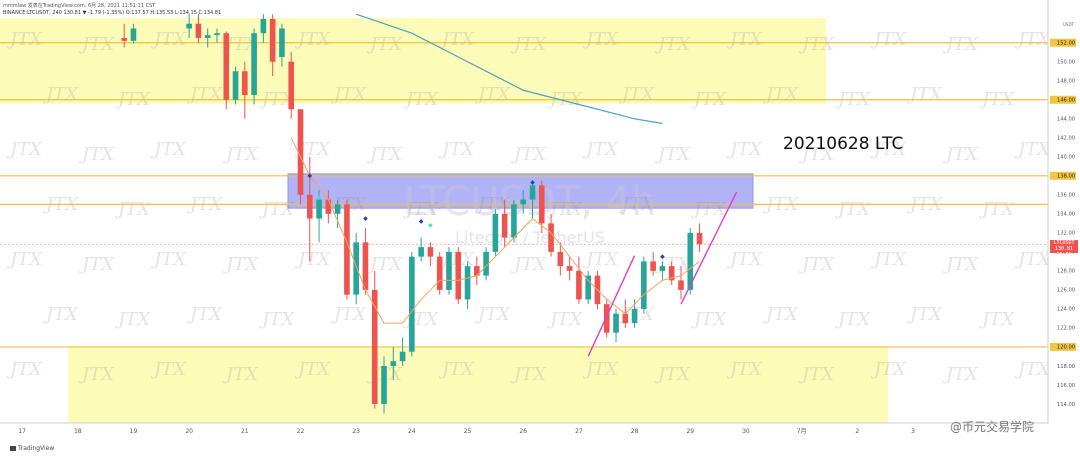  What do you see at coordinates (36, 448) in the screenshot?
I see `tradingview-brand-label: TradingView` at bounding box center [36, 448].